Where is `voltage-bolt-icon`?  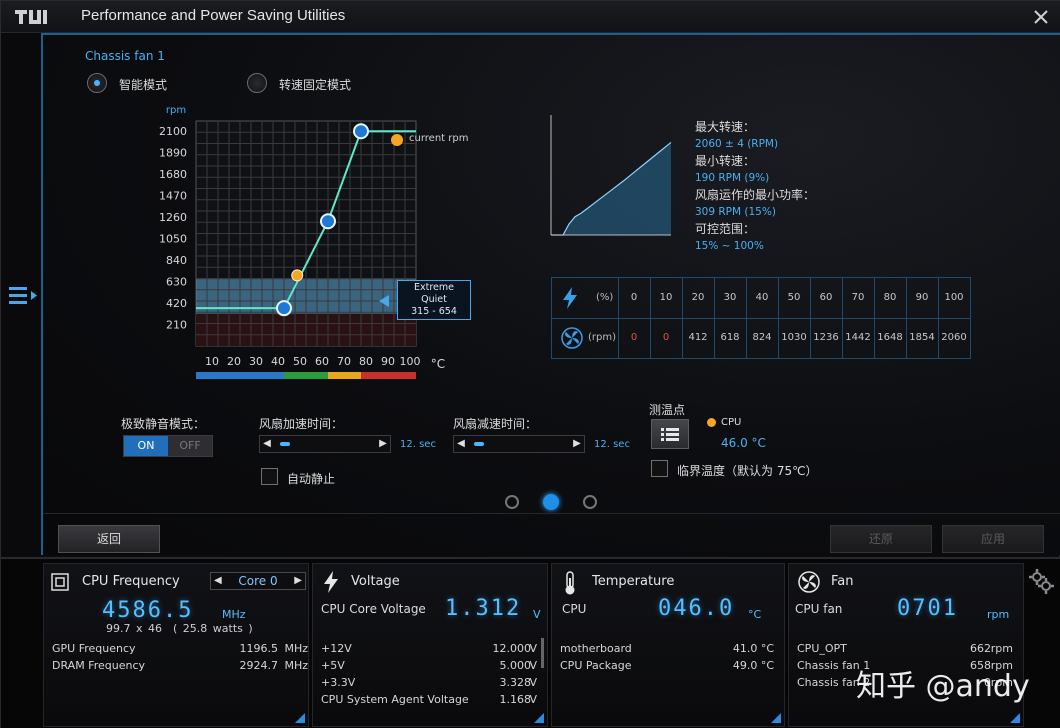 voltage-bolt-icon is located at coordinates (331, 582).